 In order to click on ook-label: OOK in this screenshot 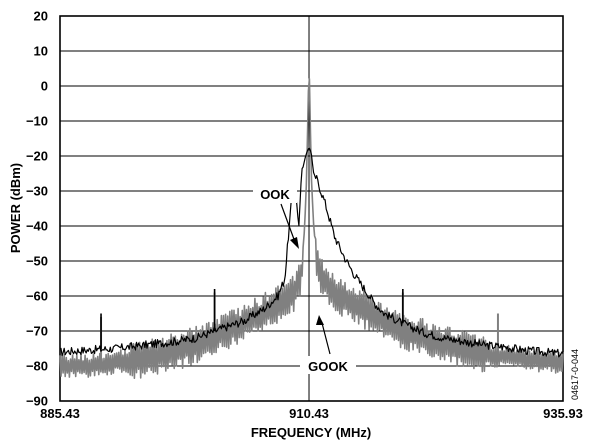, I will do `click(275, 194)`.